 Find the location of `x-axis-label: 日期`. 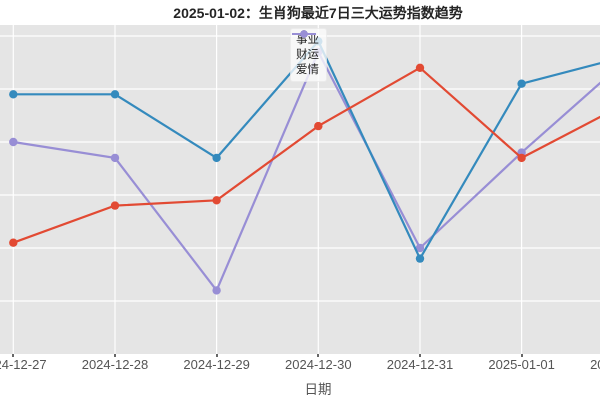

x-axis-label: 日期 is located at coordinates (318, 389).